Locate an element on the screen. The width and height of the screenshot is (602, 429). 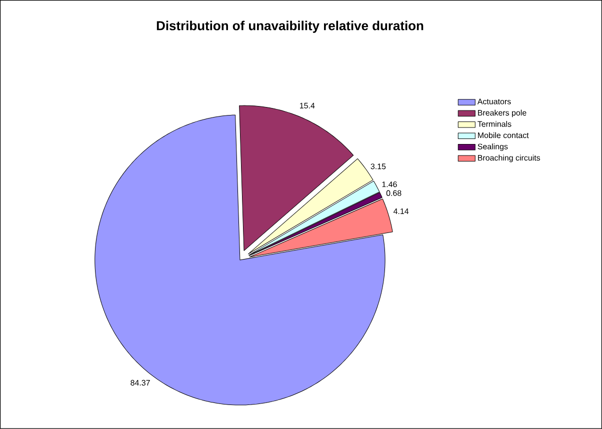
chart-title: Distribution of unavaibility relative duration is located at coordinates (290, 26).